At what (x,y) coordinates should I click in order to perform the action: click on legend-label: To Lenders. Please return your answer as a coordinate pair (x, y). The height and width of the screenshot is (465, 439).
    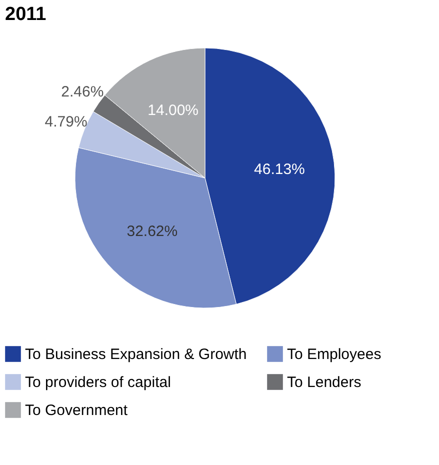
    Looking at the image, I should click on (324, 382).